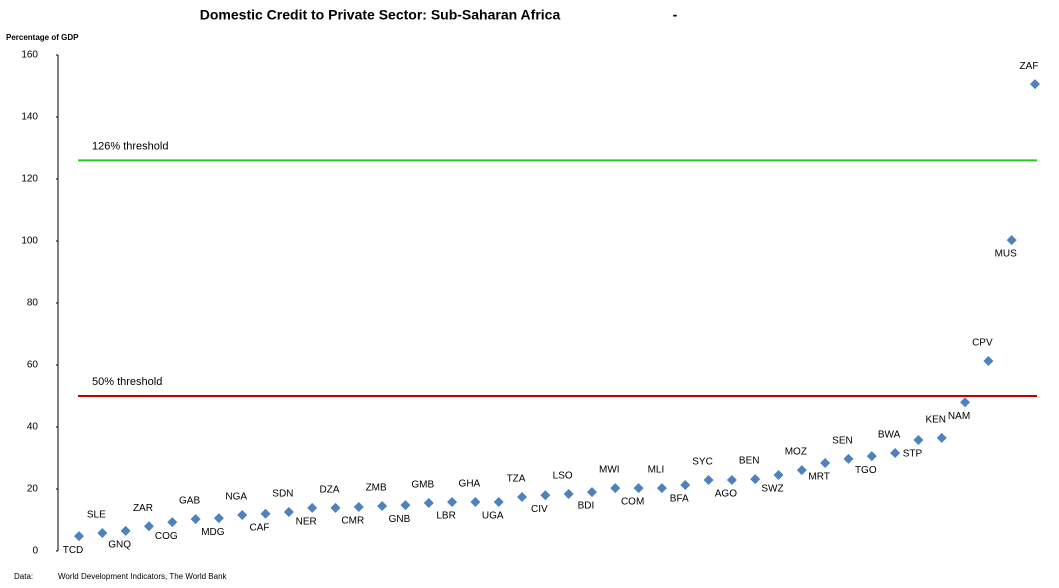  What do you see at coordinates (842, 441) in the screenshot?
I see `point-label: SEN` at bounding box center [842, 441].